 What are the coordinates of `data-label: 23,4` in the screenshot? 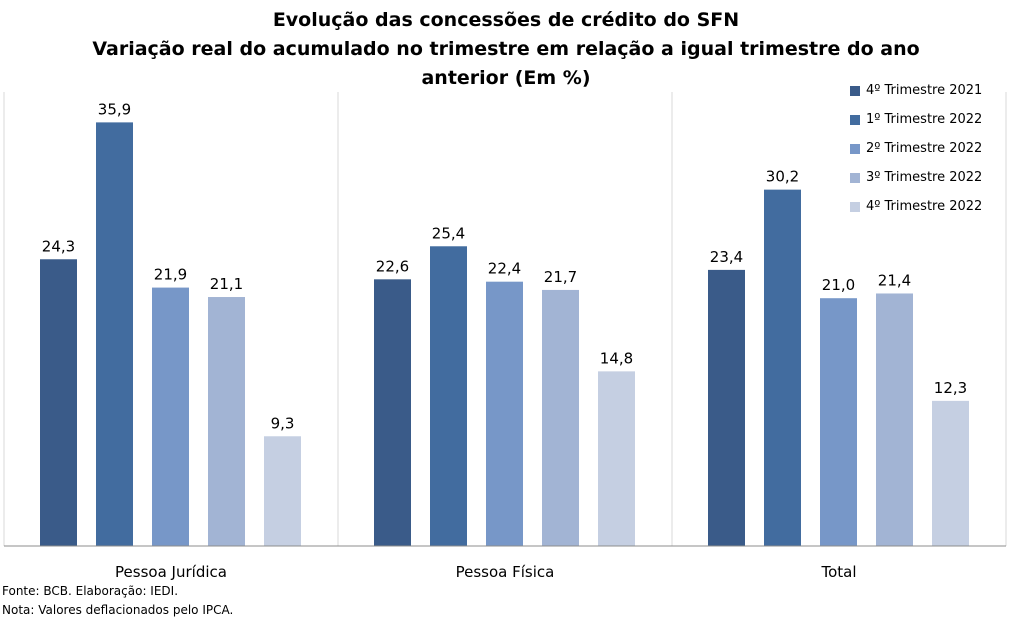 It's located at (726, 257).